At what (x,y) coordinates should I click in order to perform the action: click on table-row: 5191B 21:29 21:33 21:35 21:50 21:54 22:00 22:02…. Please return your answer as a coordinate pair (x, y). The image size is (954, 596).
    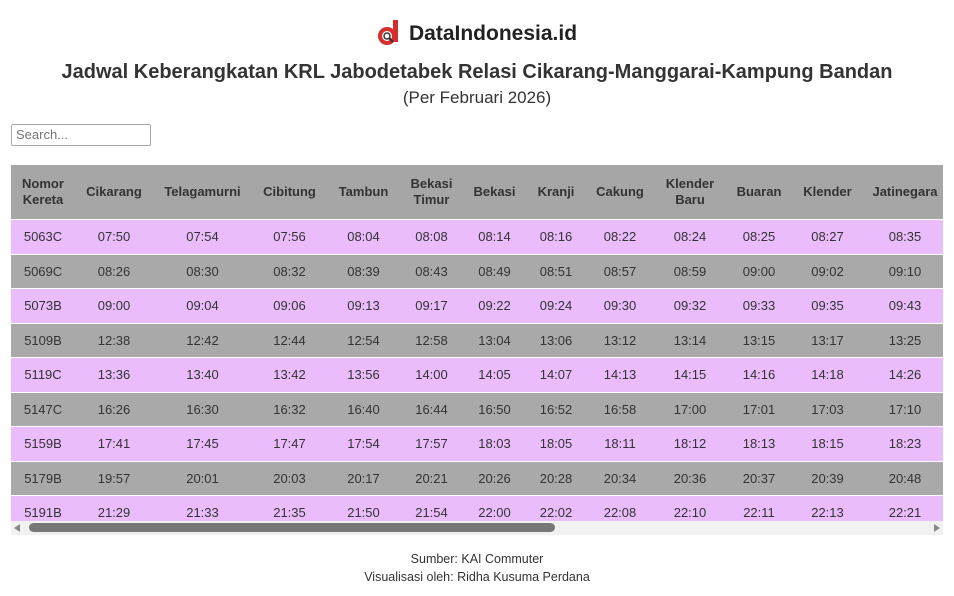
    Looking at the image, I should click on (477, 508).